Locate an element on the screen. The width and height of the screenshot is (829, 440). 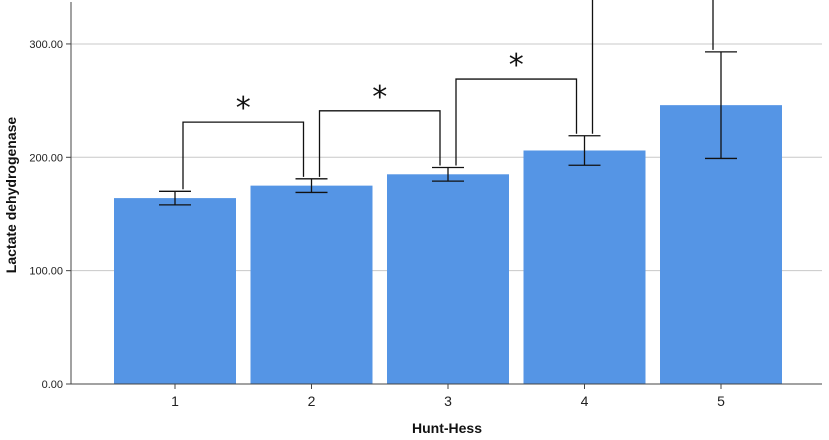
y-tick-label: 100.00 is located at coordinates (46, 272).